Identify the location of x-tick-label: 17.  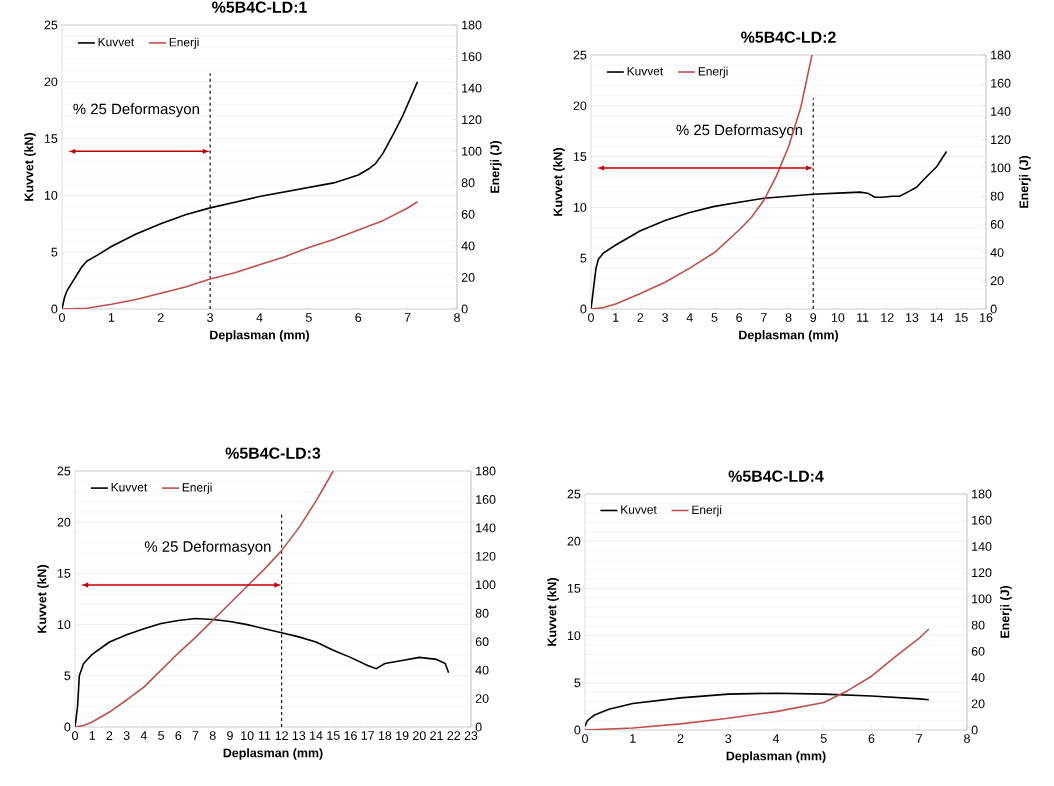
(367, 735).